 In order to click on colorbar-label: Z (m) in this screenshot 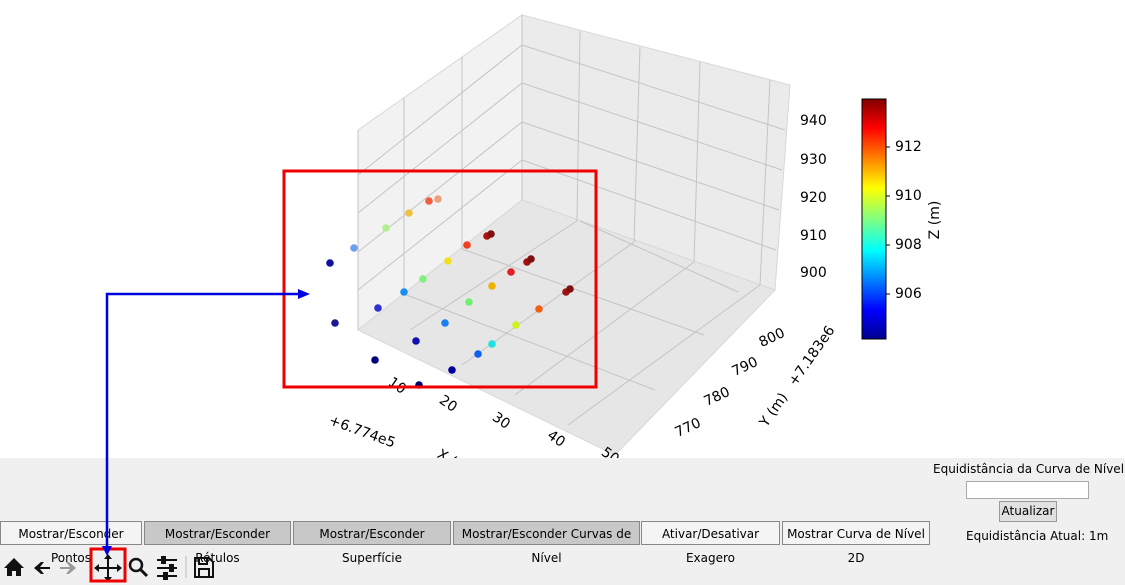, I will do `click(935, 220)`.